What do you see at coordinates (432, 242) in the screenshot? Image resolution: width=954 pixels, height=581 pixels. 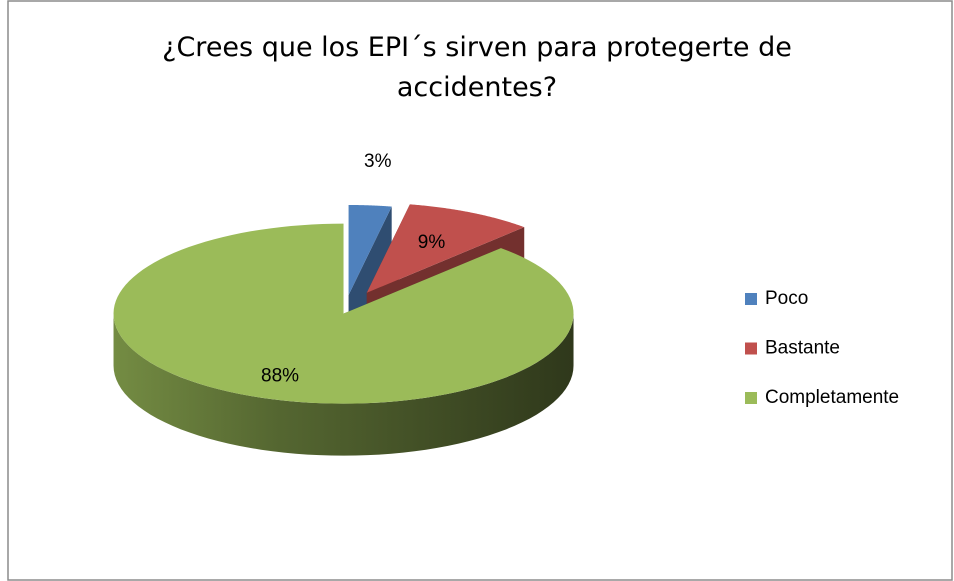 I see `data-label: 9%` at bounding box center [432, 242].